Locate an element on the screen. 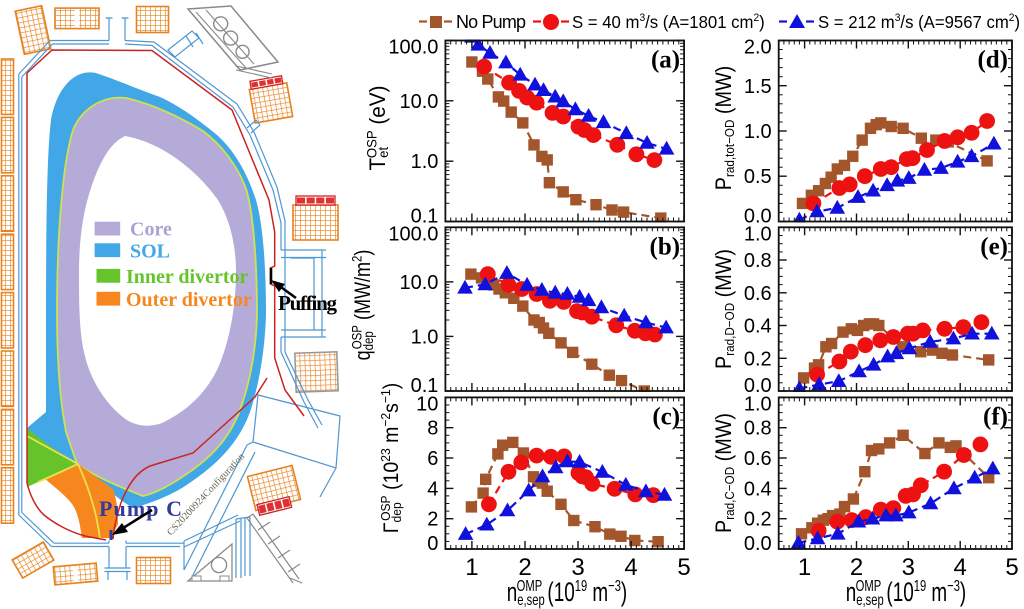  svg-text: 0.5 is located at coordinates (758, 177).